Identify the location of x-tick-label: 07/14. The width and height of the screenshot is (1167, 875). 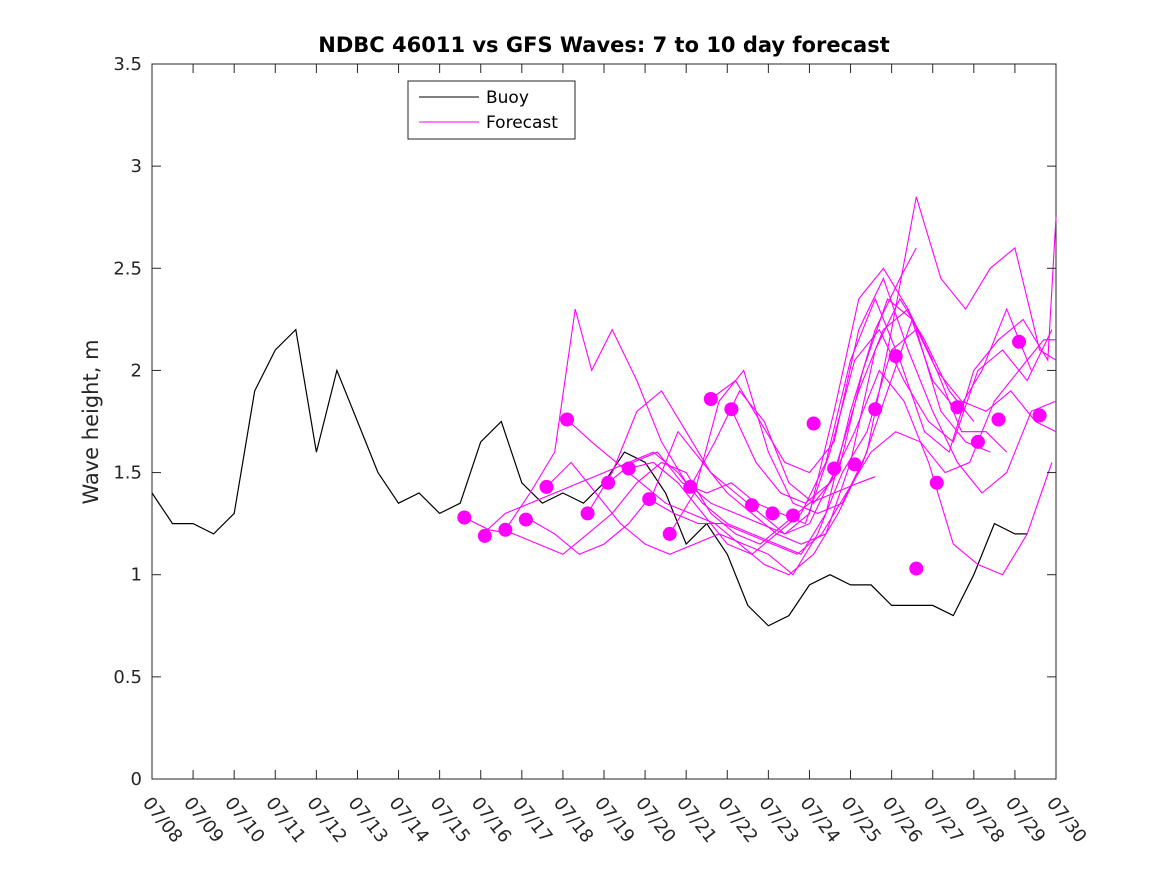
(409, 820).